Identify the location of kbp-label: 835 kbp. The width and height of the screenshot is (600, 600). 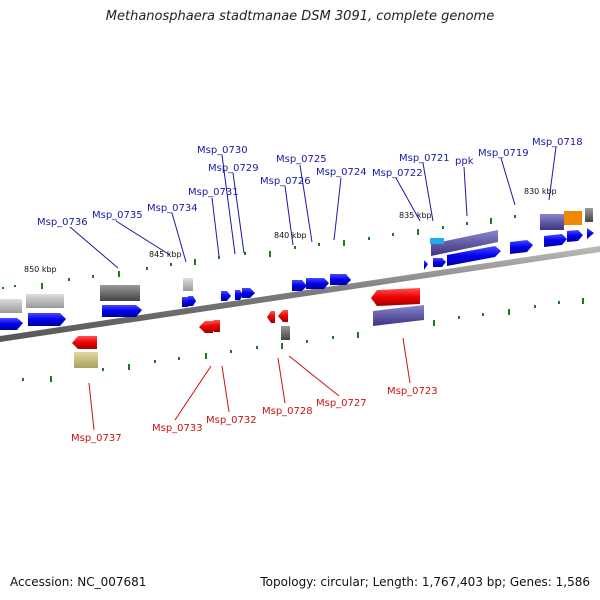
(415, 215).